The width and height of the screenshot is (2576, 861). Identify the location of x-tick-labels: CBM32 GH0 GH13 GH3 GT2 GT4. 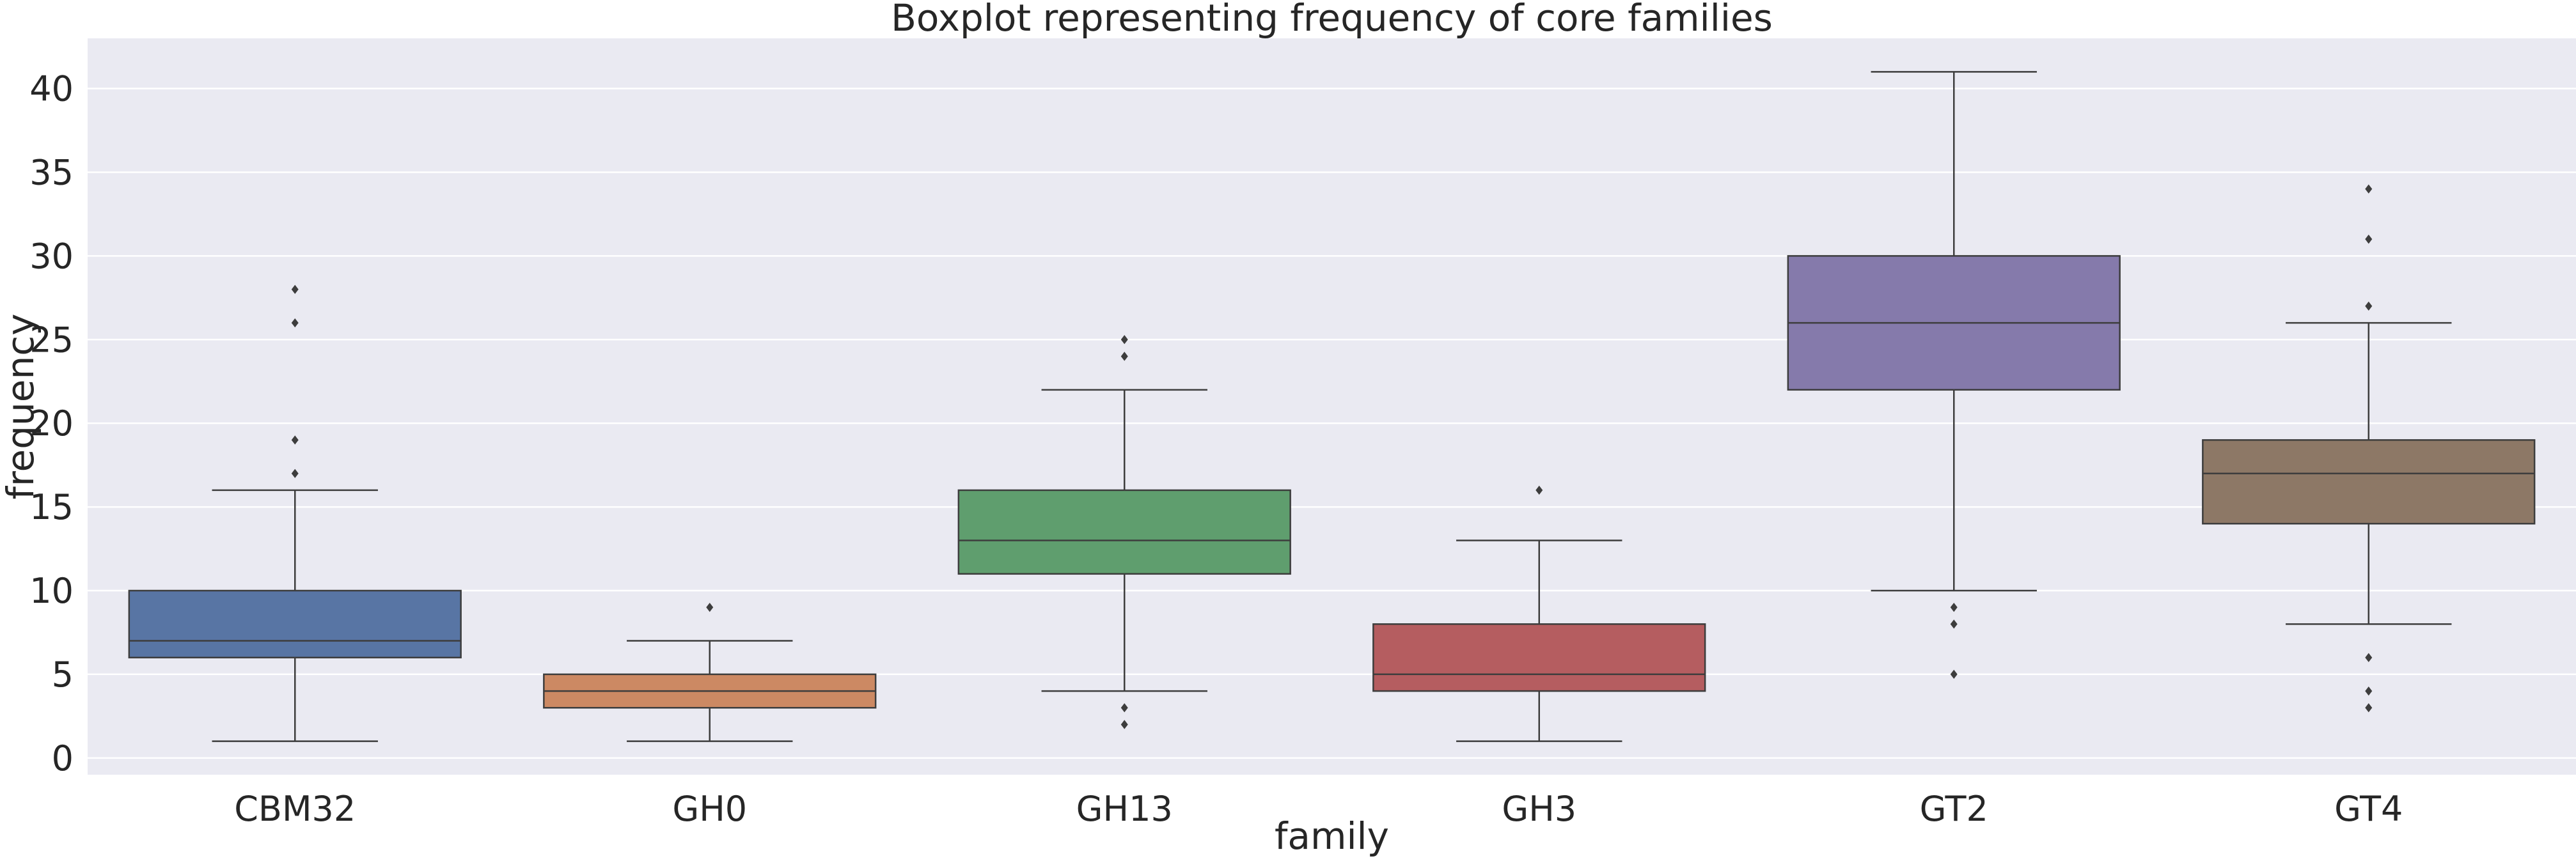
(1318, 809).